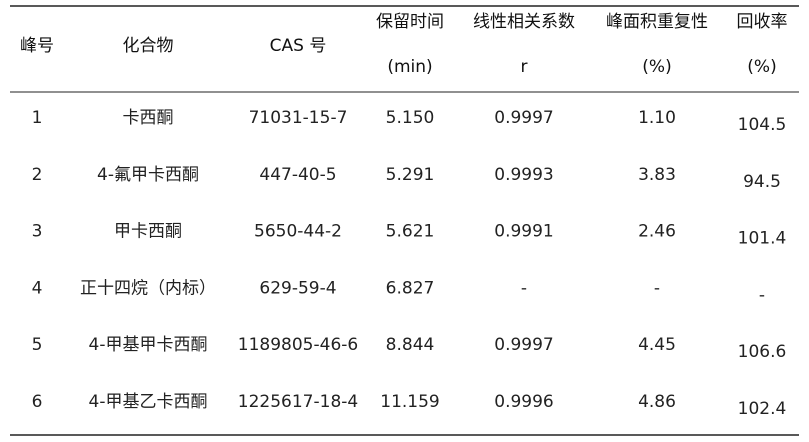 Image resolution: width=809 pixels, height=442 pixels. Describe the element at coordinates (762, 182) in the screenshot. I see `table-cell: 94.5` at that location.